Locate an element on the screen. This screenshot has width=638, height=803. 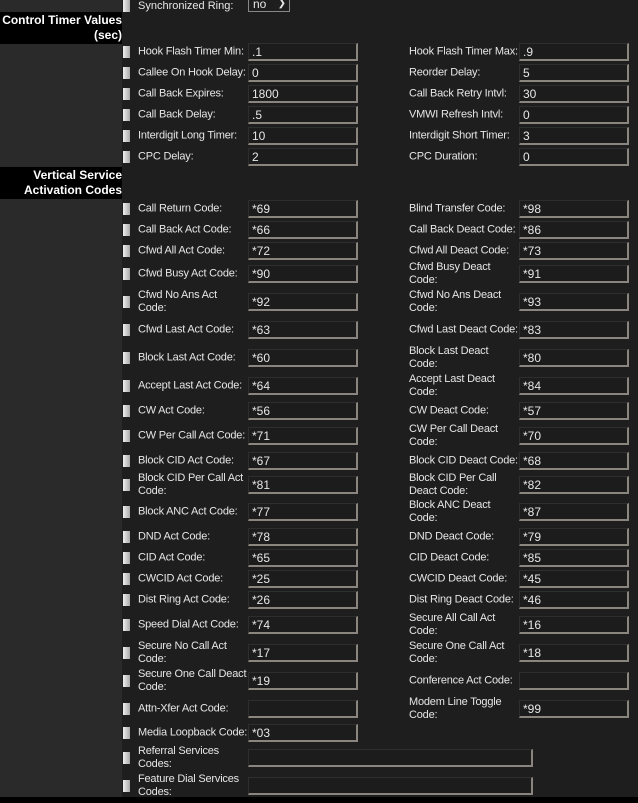
feature-dial-services-codes-input is located at coordinates (390, 786).